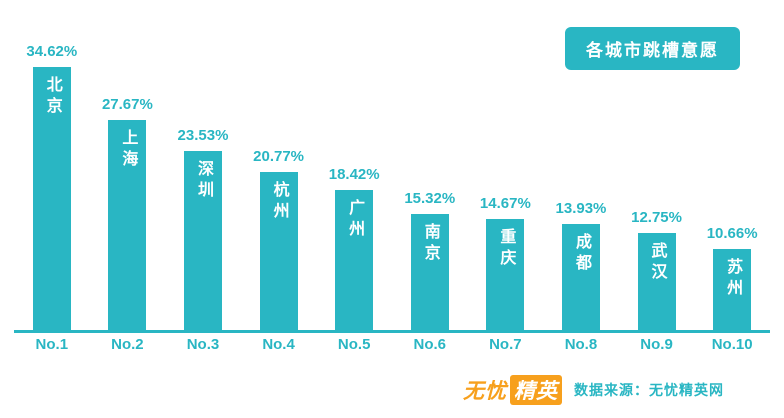 The image size is (784, 418). I want to click on bar: 深圳, so click(202, 240).